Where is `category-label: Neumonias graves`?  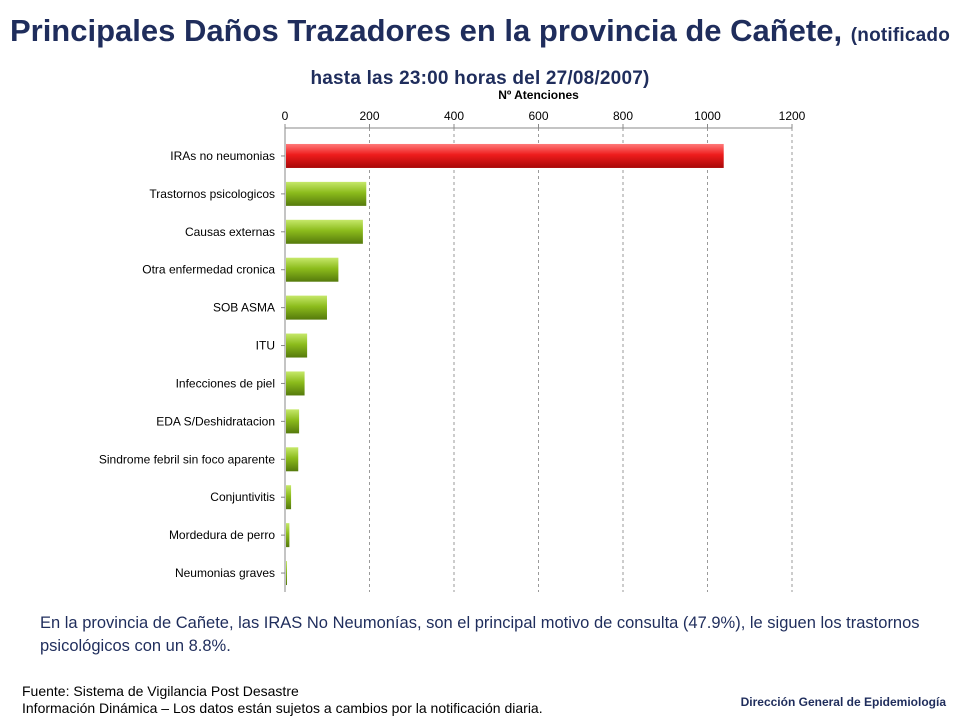
category-label: Neumonias graves is located at coordinates (225, 573).